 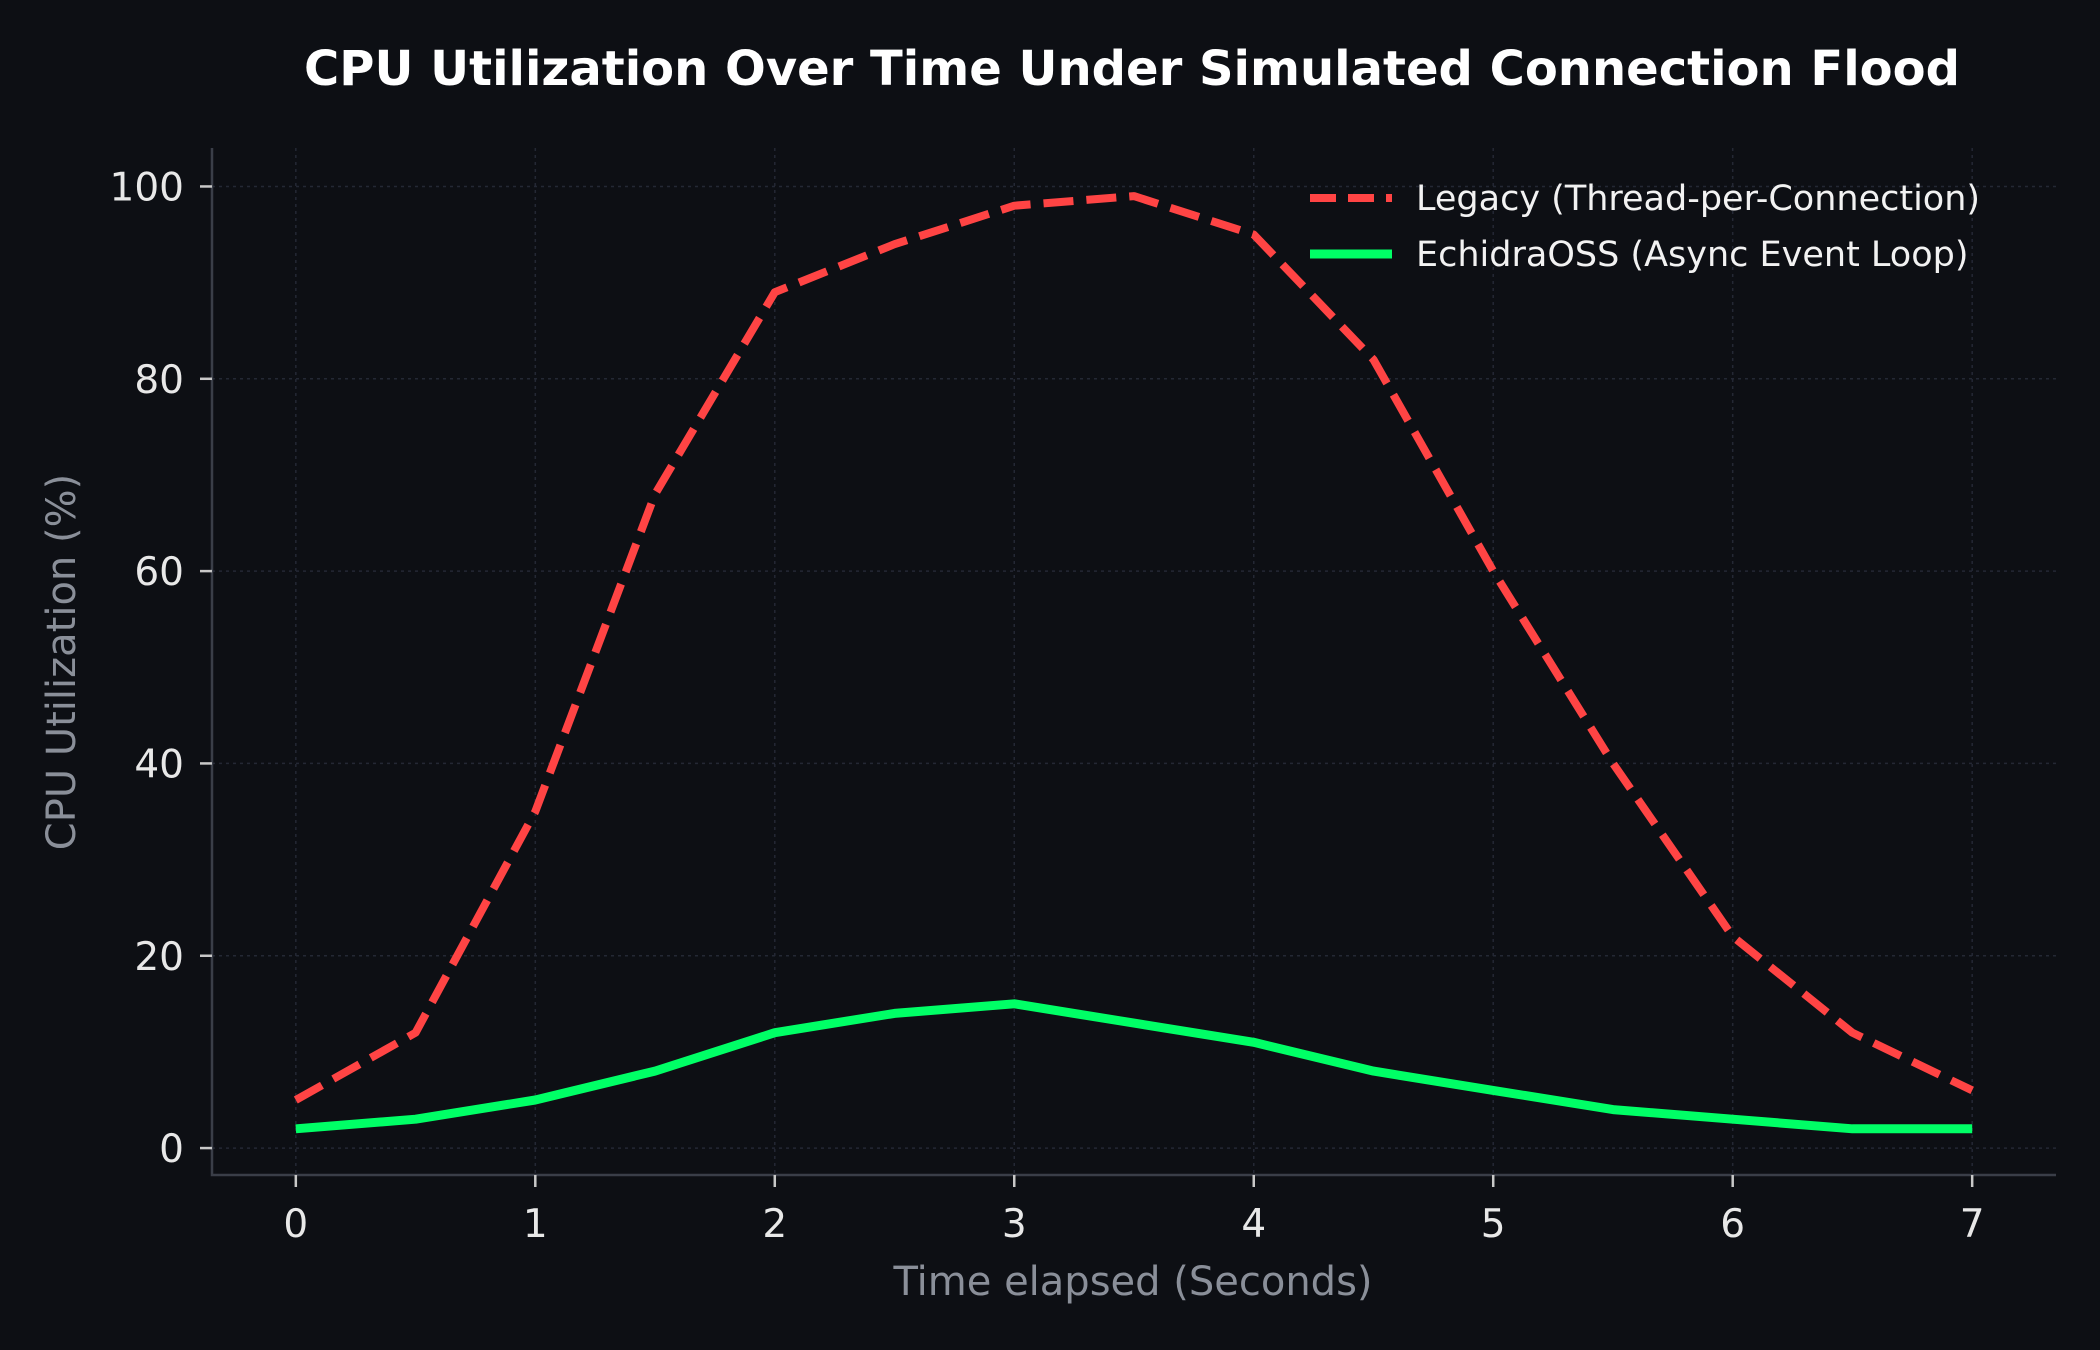 What do you see at coordinates (147, 187) in the screenshot?
I see `y-tick-label: 100` at bounding box center [147, 187].